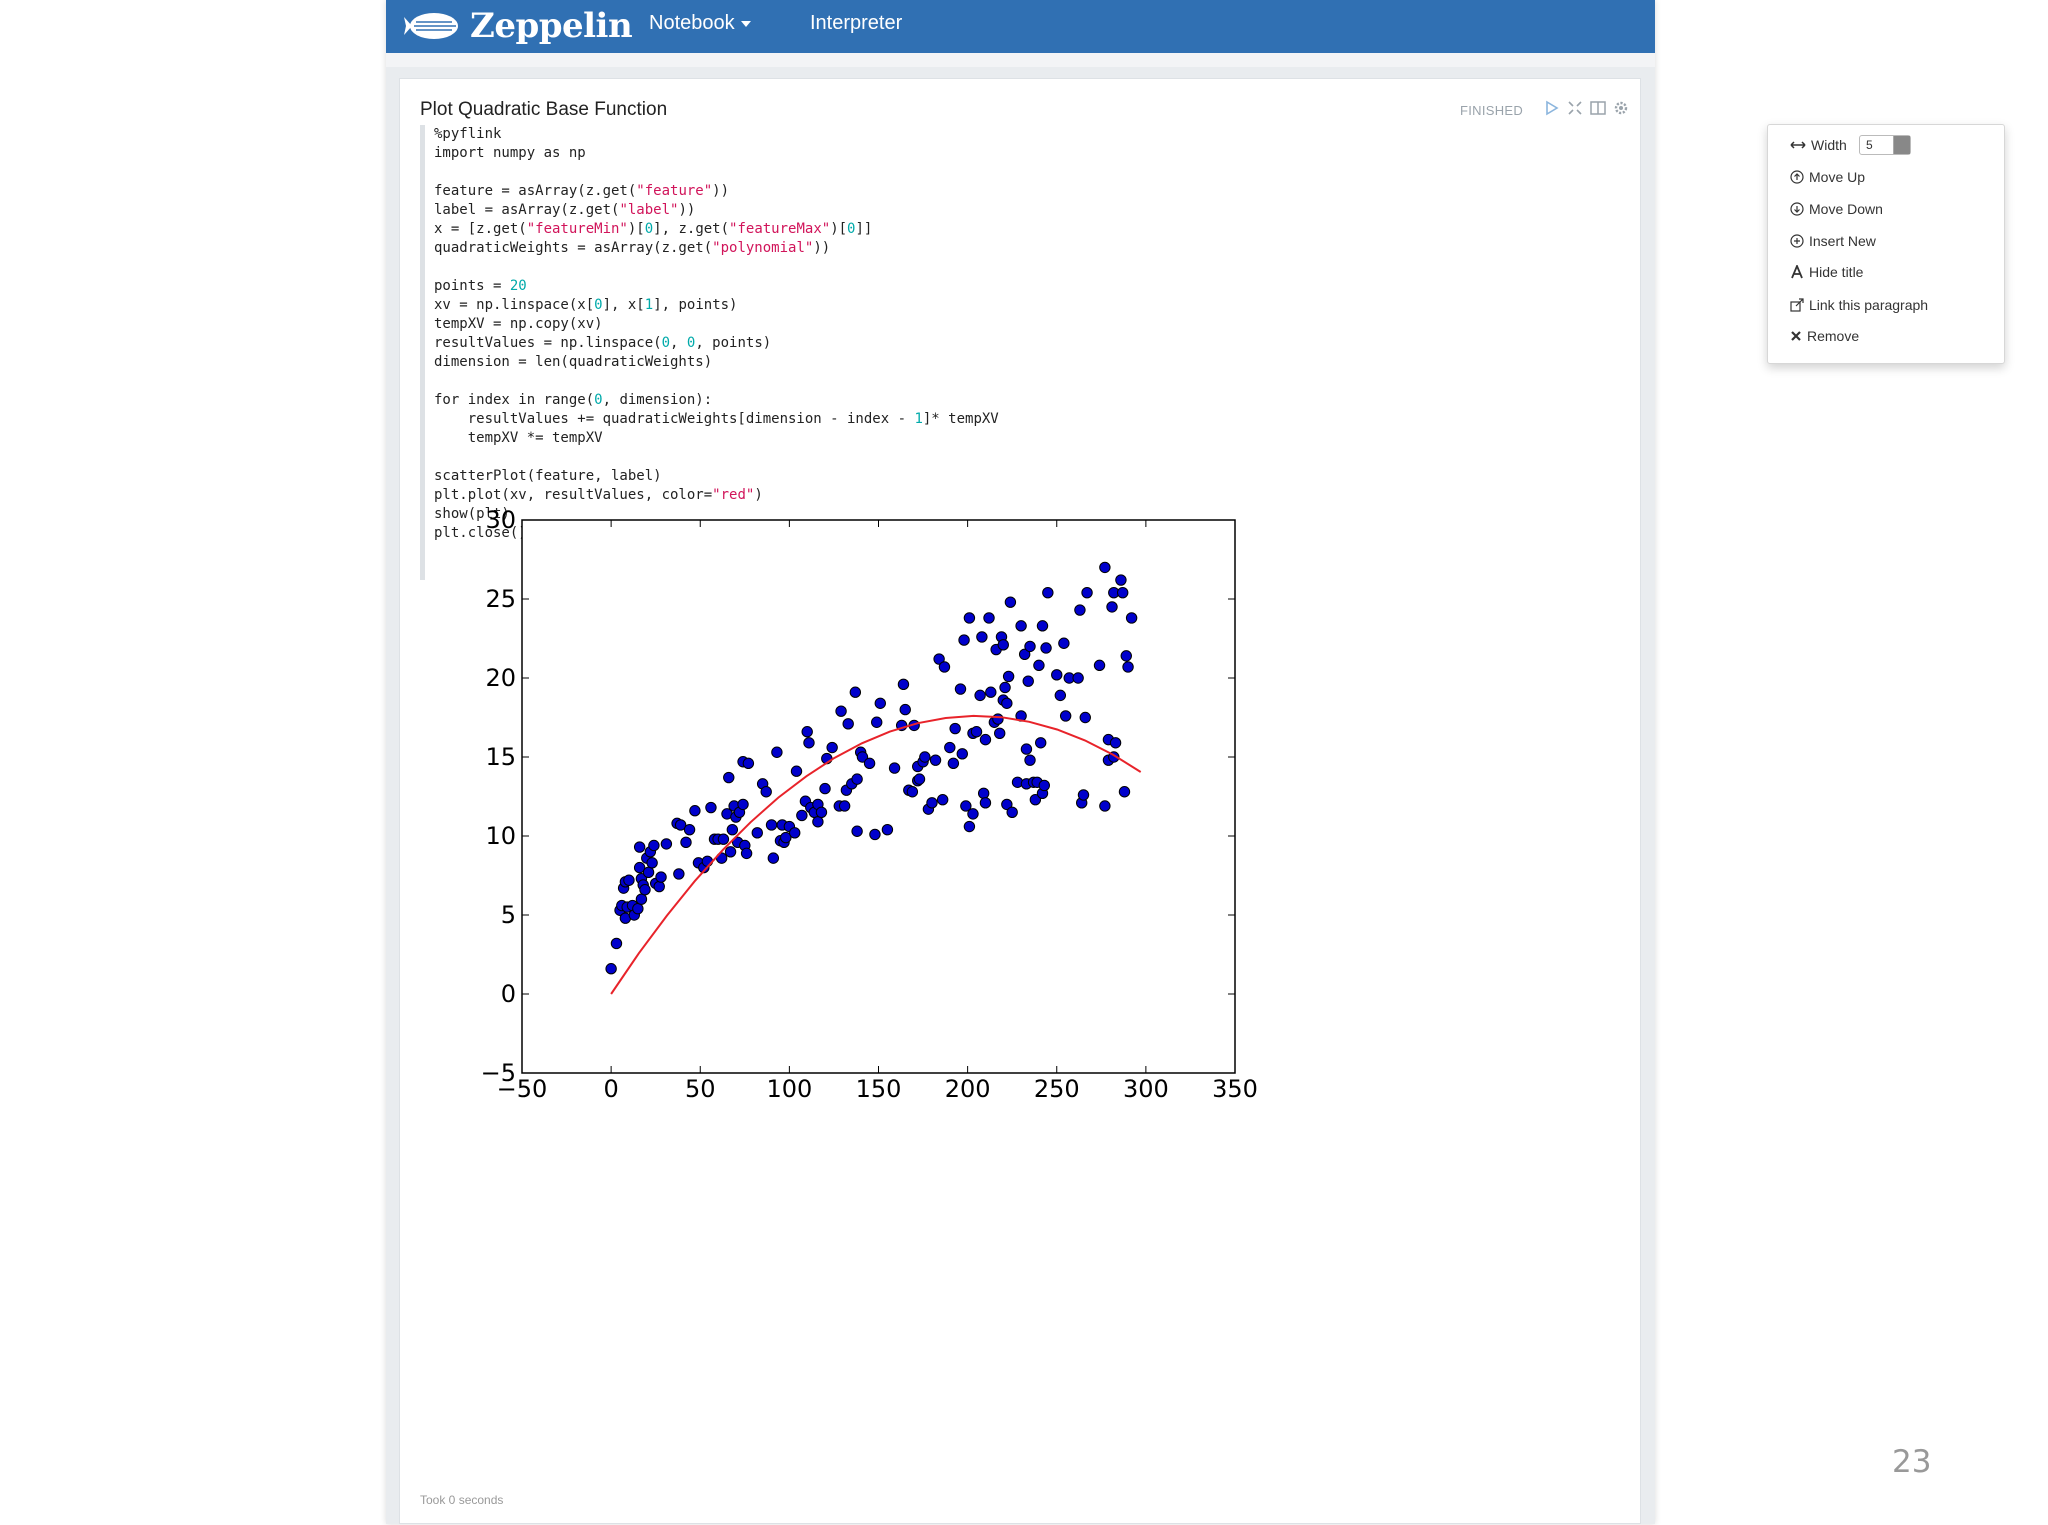 The height and width of the screenshot is (1525, 2048). I want to click on menu-move-up: Move Up, so click(1827, 177).